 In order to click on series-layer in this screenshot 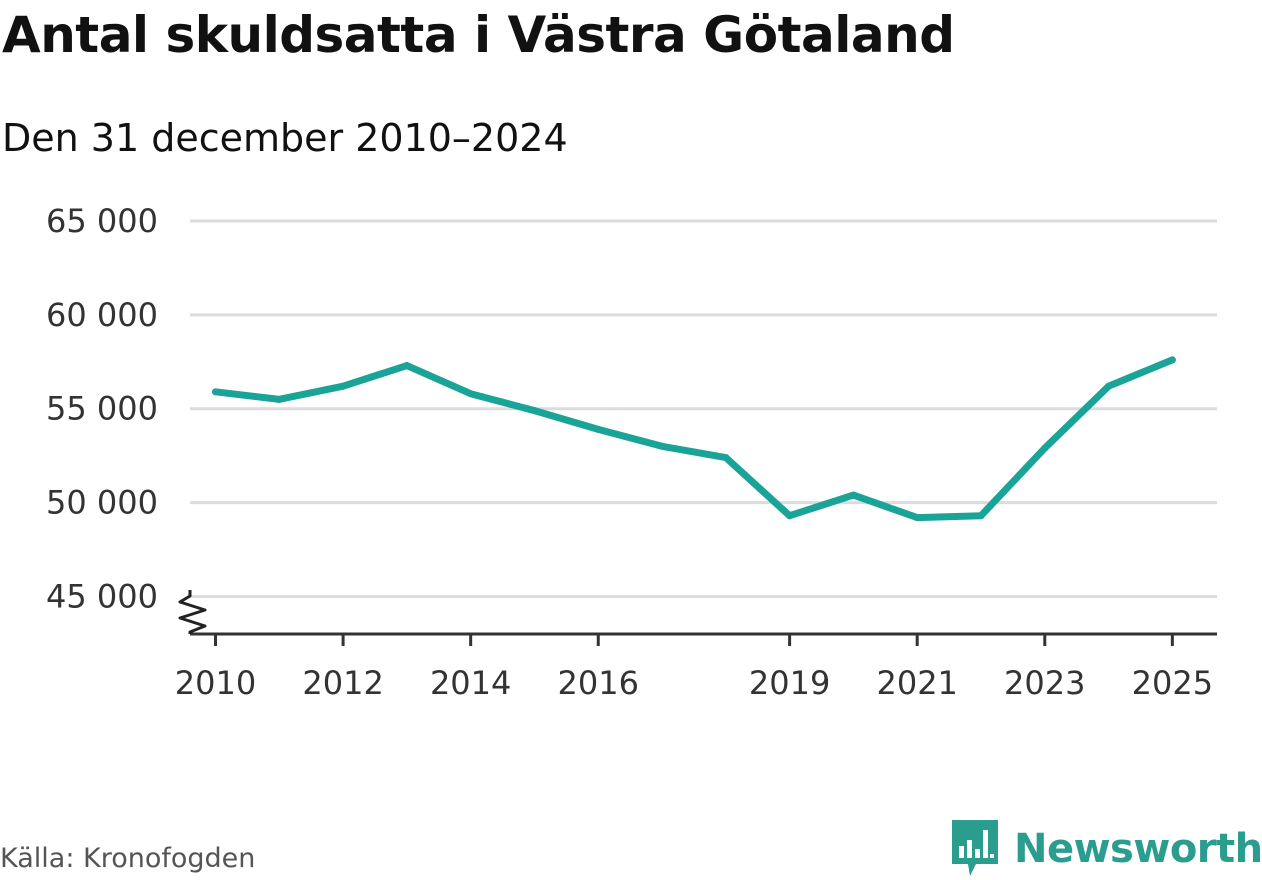, I will do `click(694, 439)`.